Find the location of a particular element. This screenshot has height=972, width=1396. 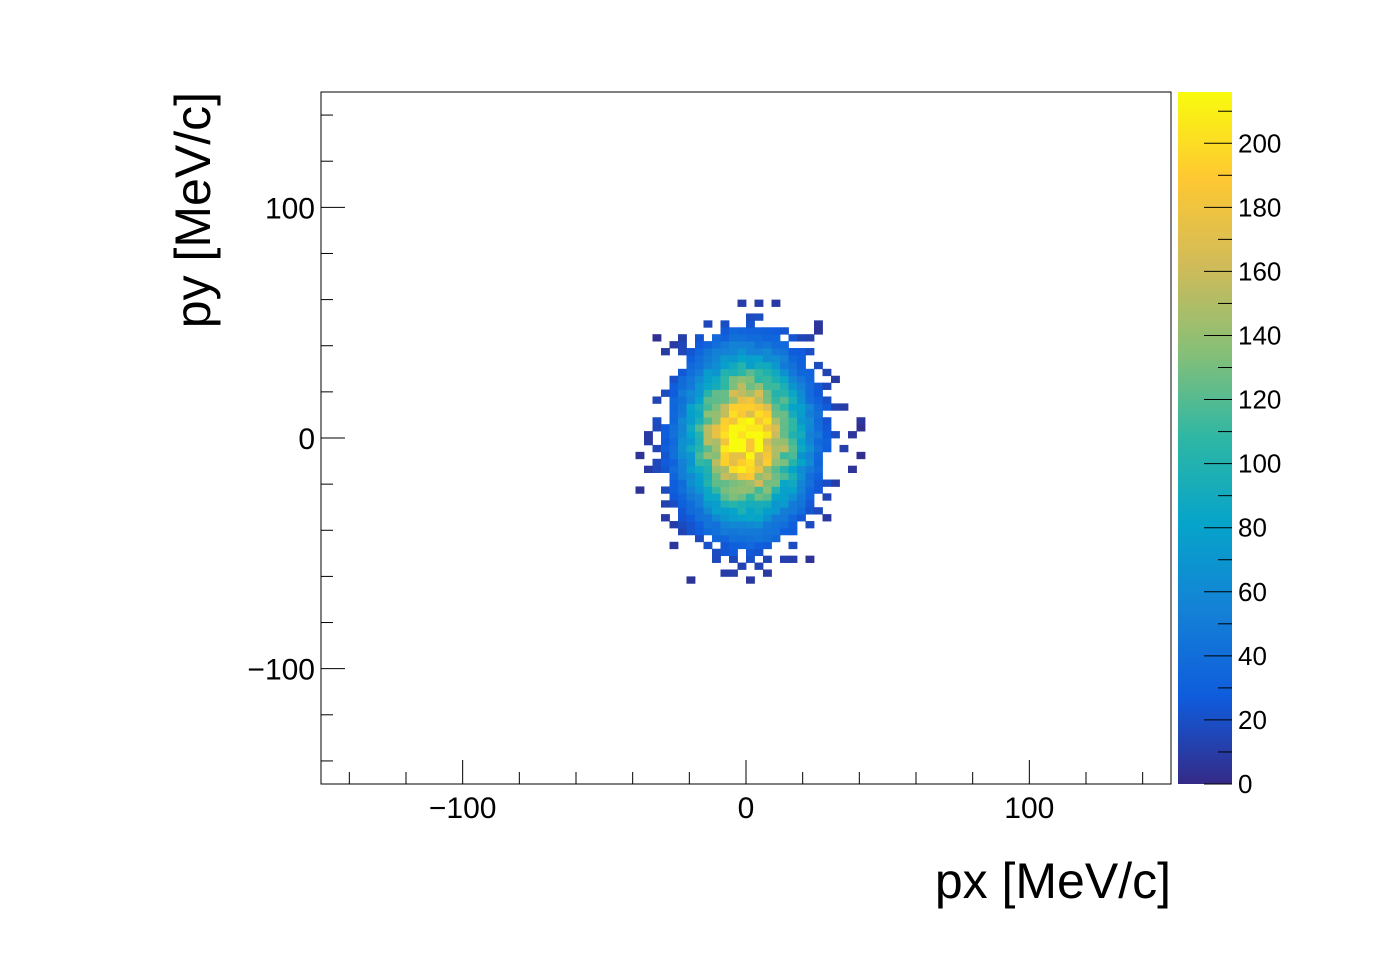

x-axis is located at coordinates (746, 772).